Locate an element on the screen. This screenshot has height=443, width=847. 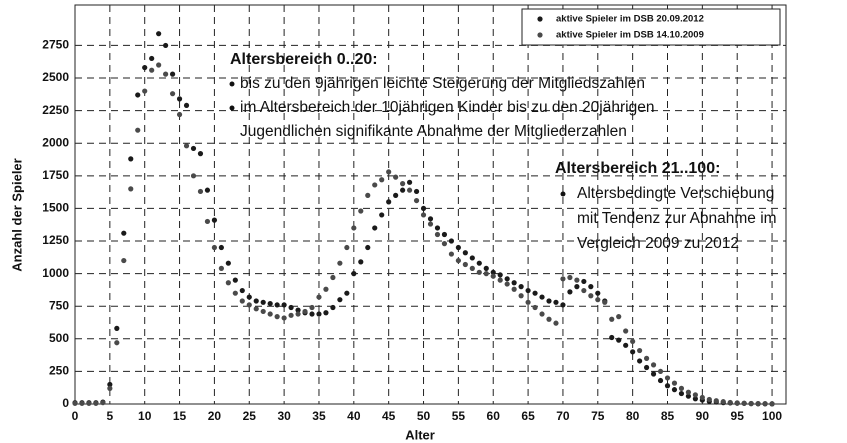
y-tick-label: 2750 is located at coordinates (55, 45).